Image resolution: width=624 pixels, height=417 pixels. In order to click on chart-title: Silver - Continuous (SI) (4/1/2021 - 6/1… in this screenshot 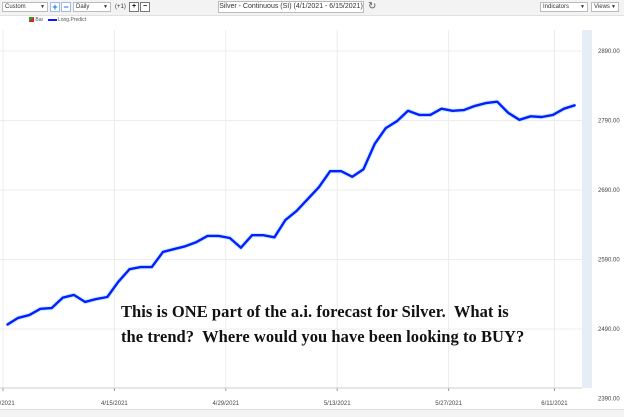, I will do `click(291, 7)`.